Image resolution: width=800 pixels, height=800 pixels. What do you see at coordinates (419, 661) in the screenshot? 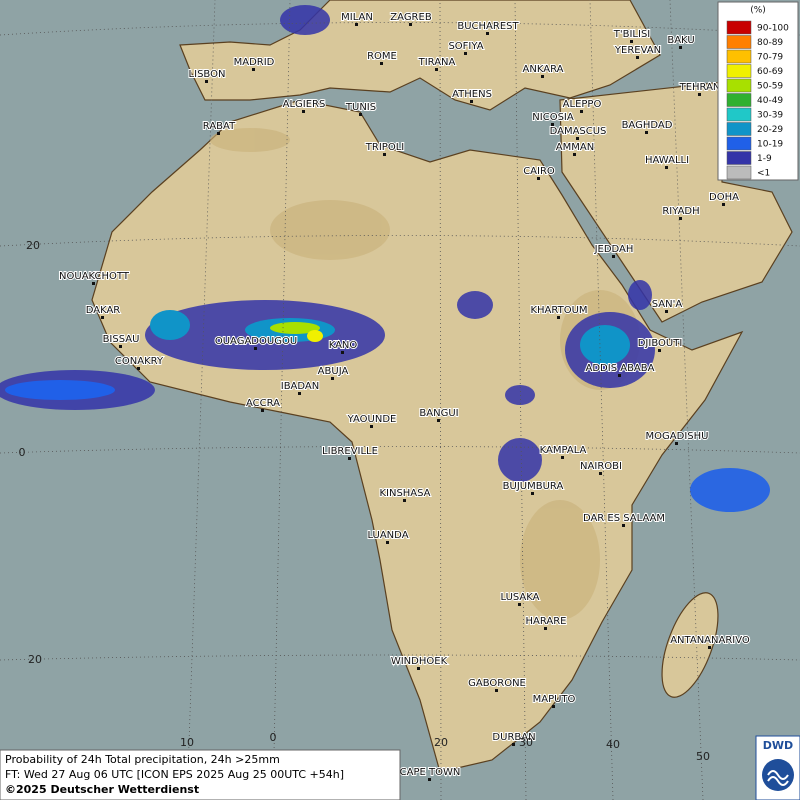
I see `city-label: WINDHOEK` at bounding box center [419, 661].